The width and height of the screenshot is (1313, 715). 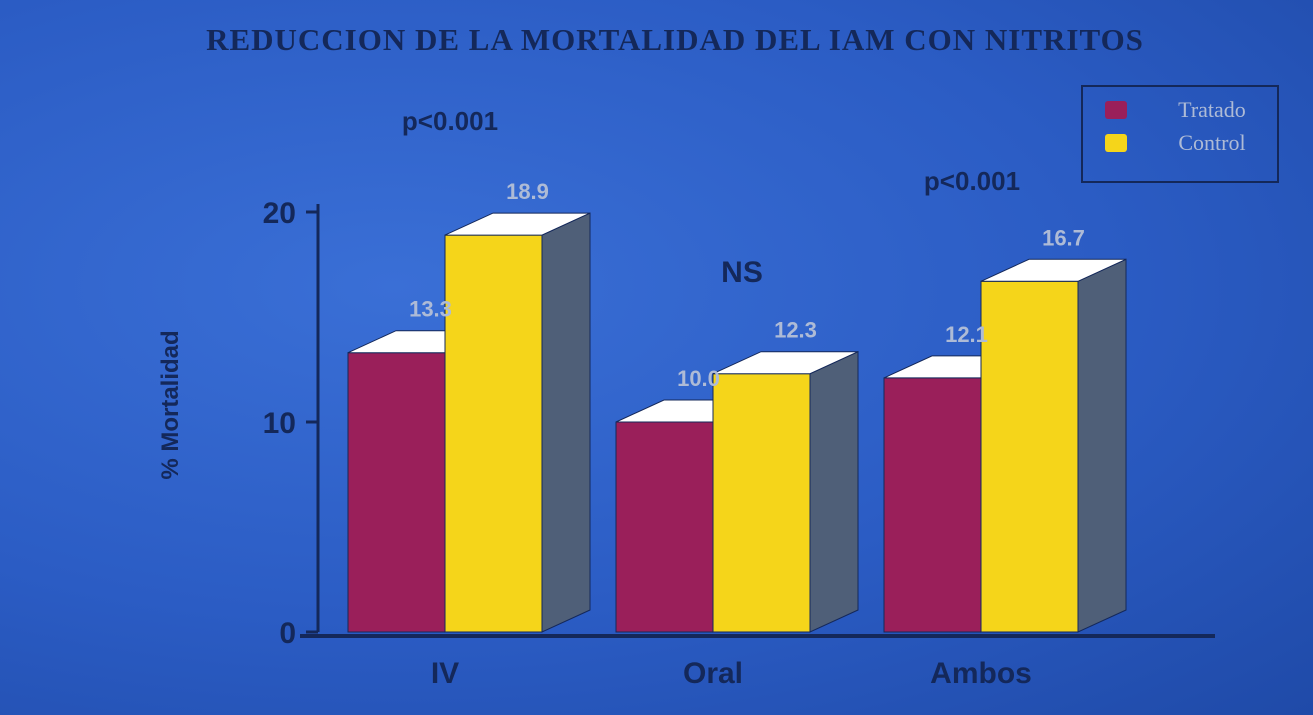 What do you see at coordinates (1102, 445) in the screenshot?
I see `bar-side-control-ambos` at bounding box center [1102, 445].